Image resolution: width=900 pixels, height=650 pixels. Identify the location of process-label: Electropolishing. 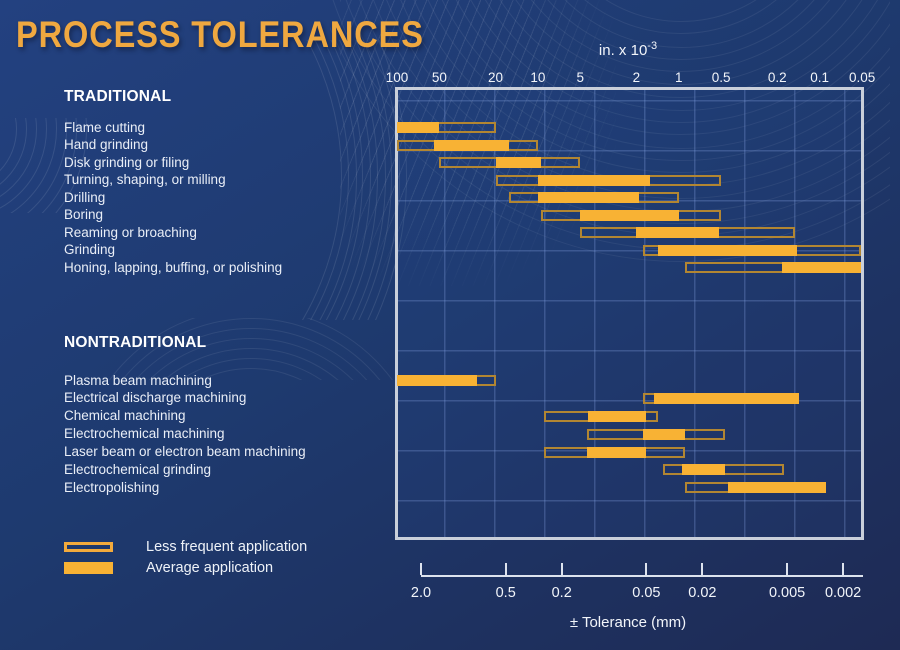
(112, 487).